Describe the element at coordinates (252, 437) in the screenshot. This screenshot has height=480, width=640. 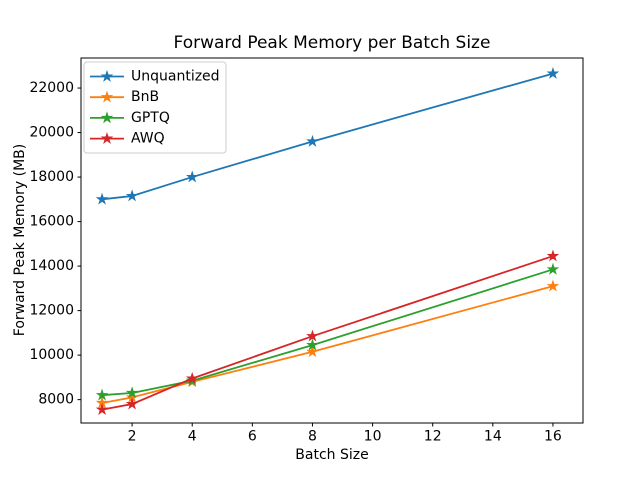
I see `x-tick-label: 6` at that location.